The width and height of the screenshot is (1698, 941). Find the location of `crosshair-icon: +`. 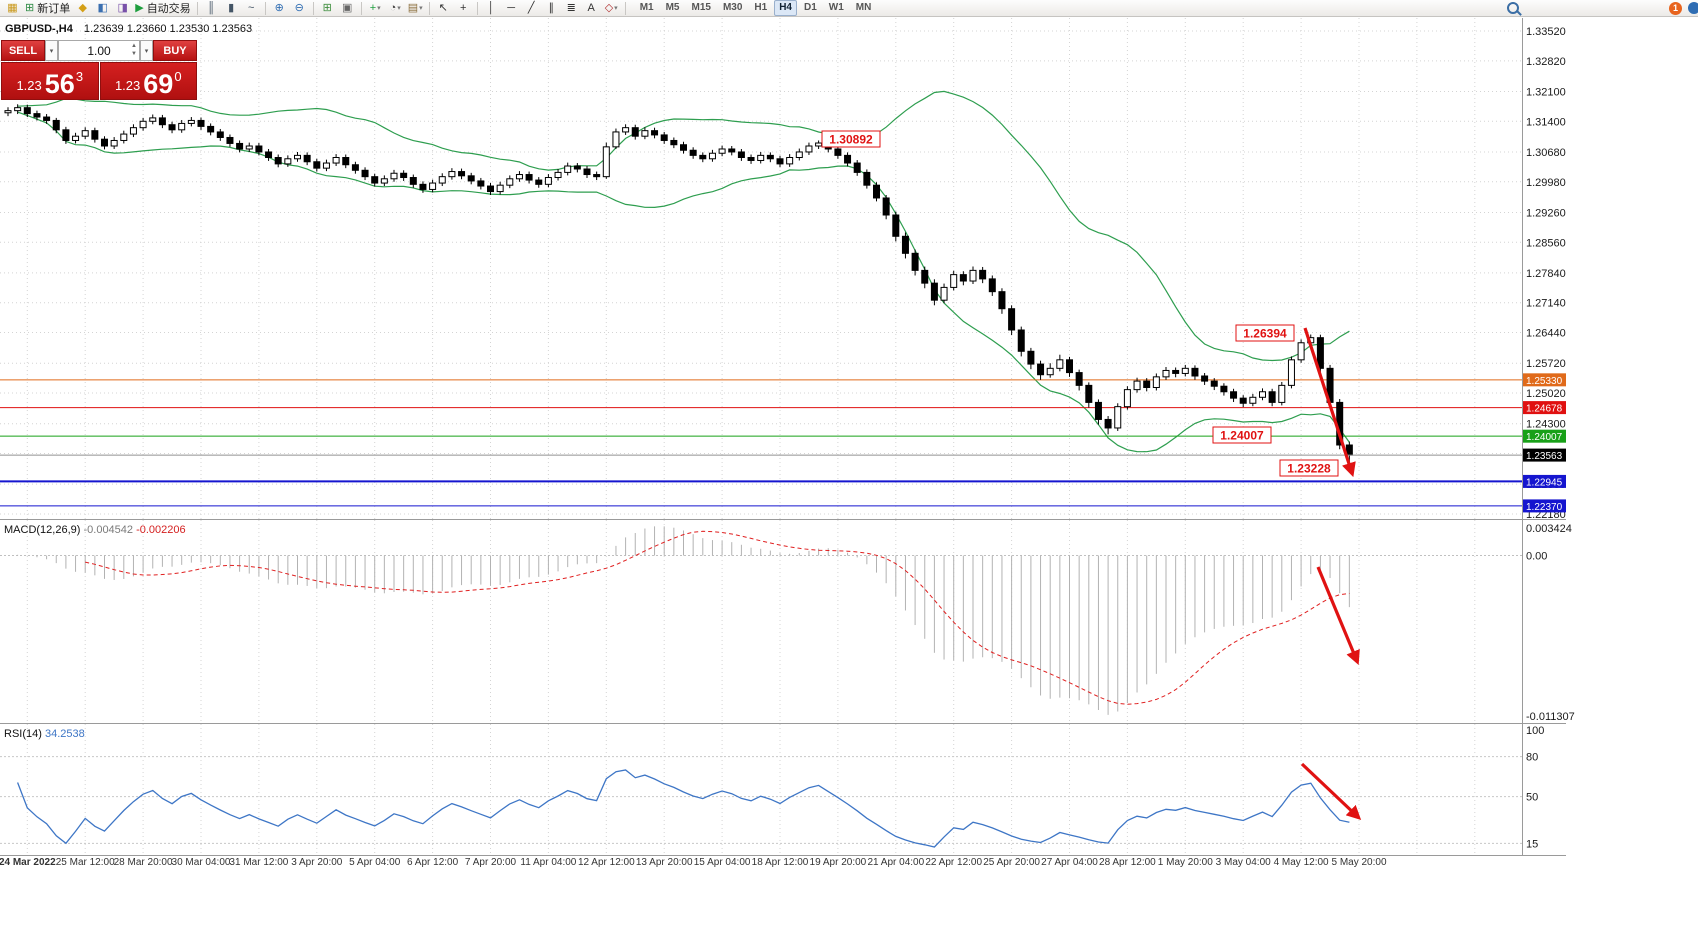

crosshair-icon: + is located at coordinates (463, 8).